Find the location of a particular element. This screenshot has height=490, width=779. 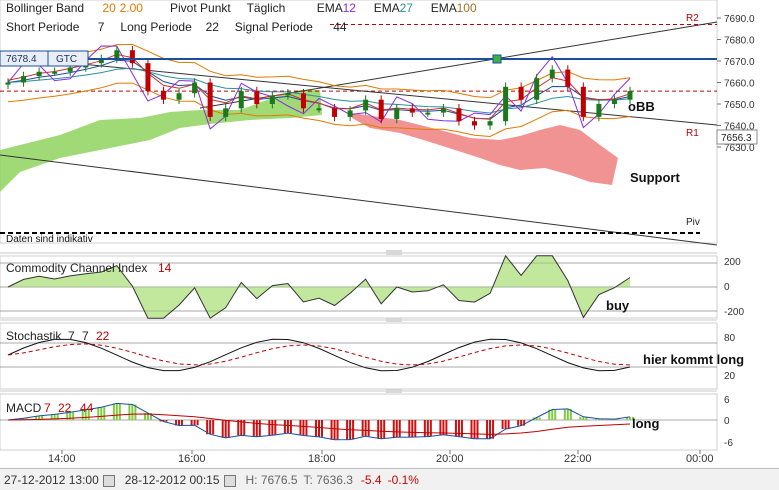

buy-annotation: buy is located at coordinates (618, 305).